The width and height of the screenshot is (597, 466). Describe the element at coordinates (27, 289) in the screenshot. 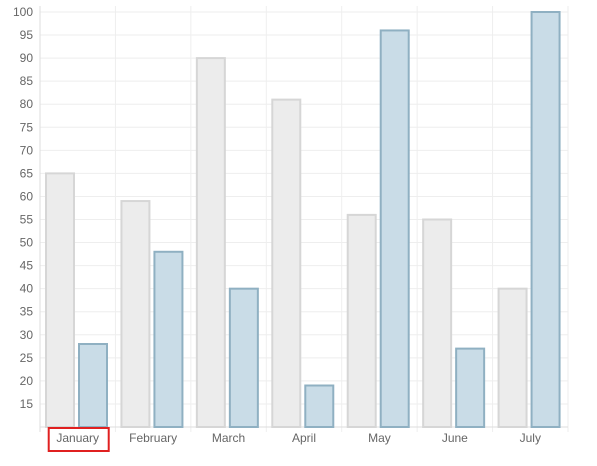

I see `y-tick-label: 40` at that location.